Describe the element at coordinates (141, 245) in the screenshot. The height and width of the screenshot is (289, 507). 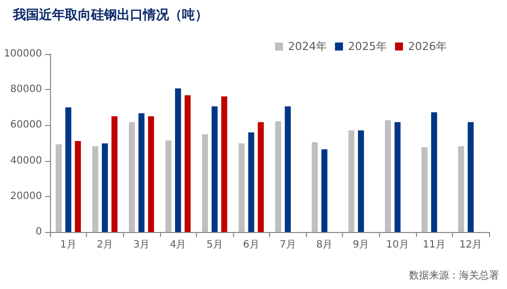
I see `x-tick-label: 3月` at that location.